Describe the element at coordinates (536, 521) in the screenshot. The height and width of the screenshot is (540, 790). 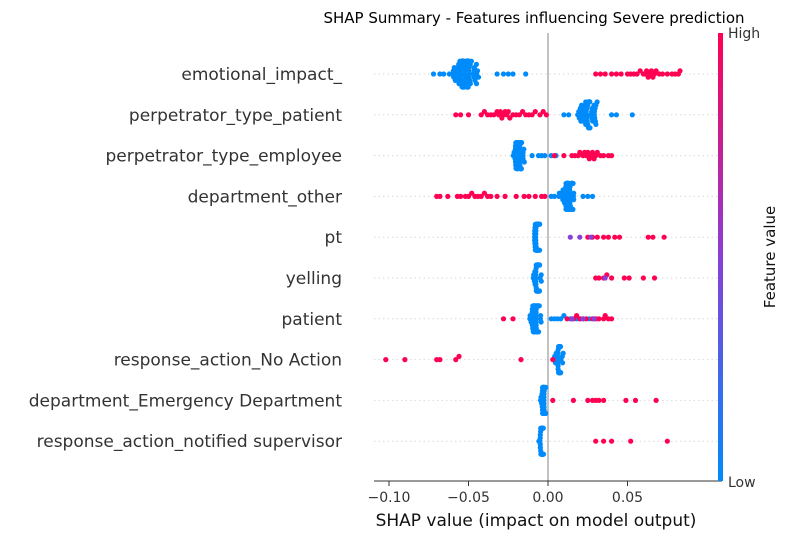
I see `x-axis-label: SHAP value (impact on model output)` at that location.